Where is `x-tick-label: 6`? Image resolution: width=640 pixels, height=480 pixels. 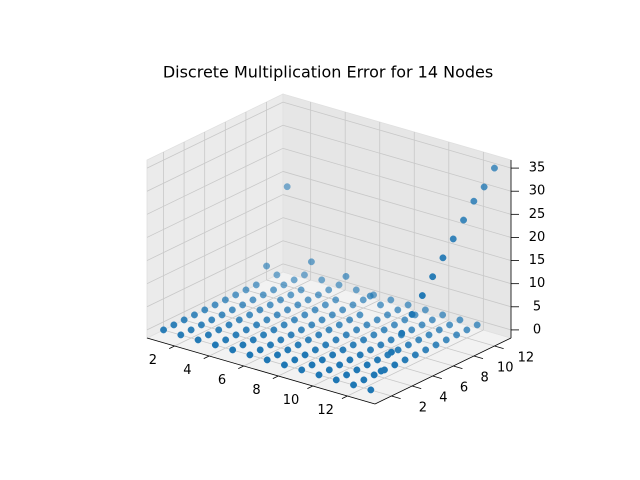
x-tick-label: 6 is located at coordinates (222, 380).